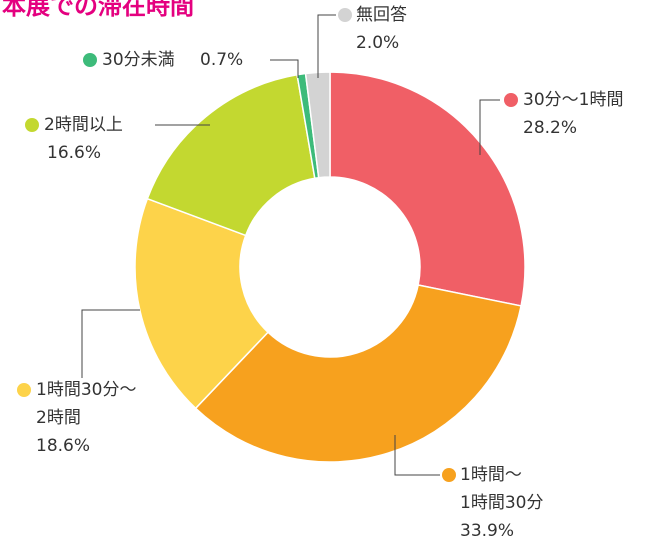  What do you see at coordinates (98, 10) in the screenshot?
I see `chart-title: 本展での滞在時間` at bounding box center [98, 10].